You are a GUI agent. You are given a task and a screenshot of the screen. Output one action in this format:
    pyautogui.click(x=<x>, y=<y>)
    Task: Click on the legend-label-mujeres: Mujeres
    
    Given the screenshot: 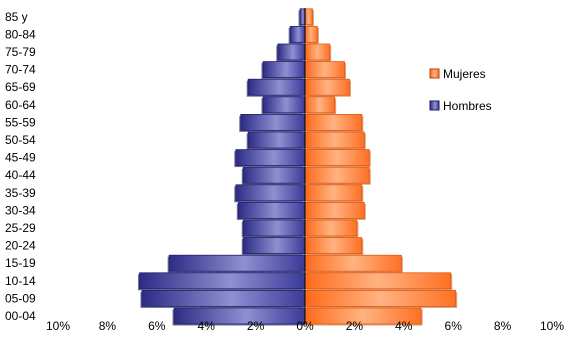 What is the action you would take?
    pyautogui.click(x=464, y=74)
    